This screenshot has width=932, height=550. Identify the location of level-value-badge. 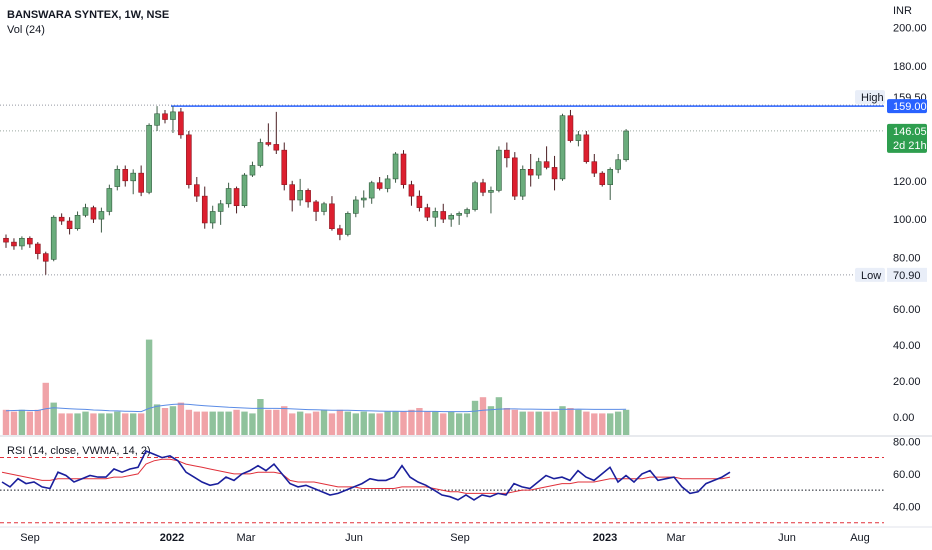
(907, 106).